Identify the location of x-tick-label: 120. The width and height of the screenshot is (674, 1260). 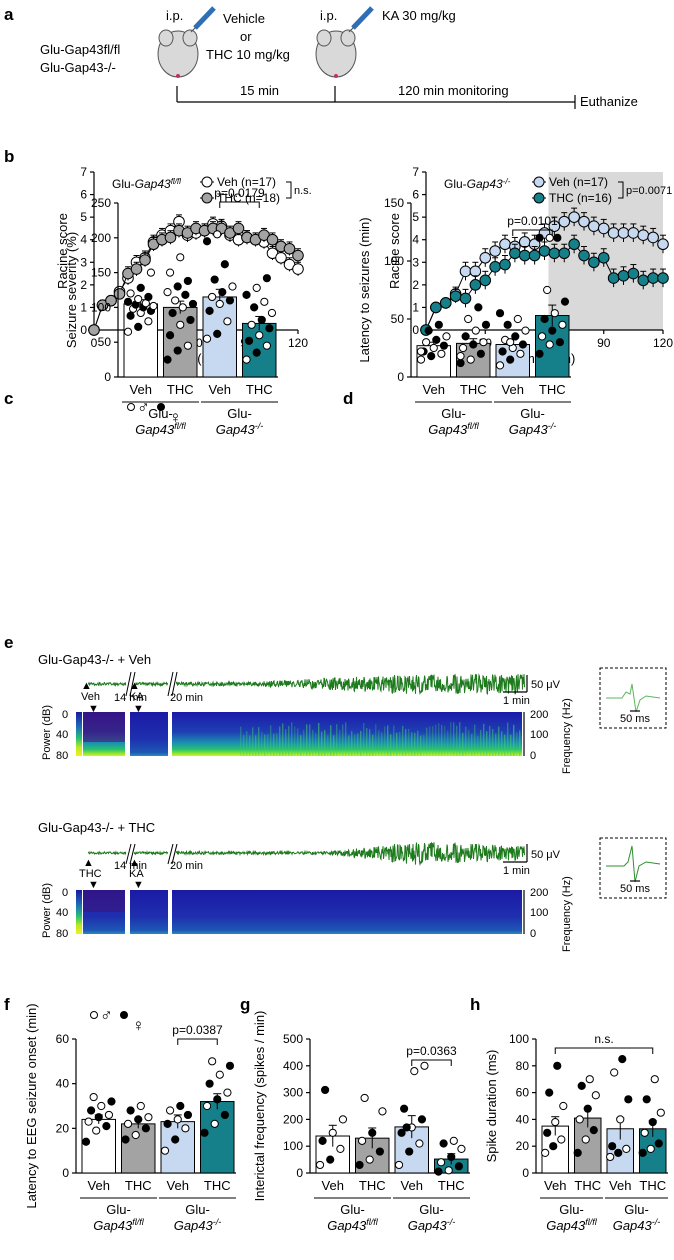
(663, 343).